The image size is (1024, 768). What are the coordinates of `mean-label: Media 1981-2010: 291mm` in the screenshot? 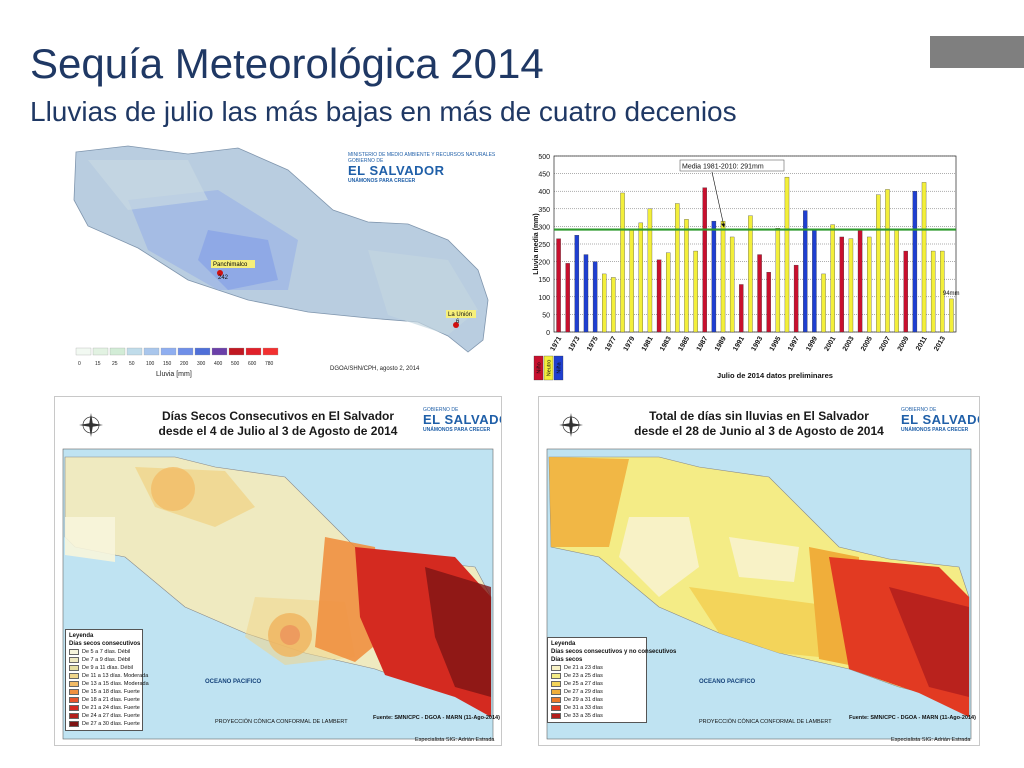 It's located at (723, 167).